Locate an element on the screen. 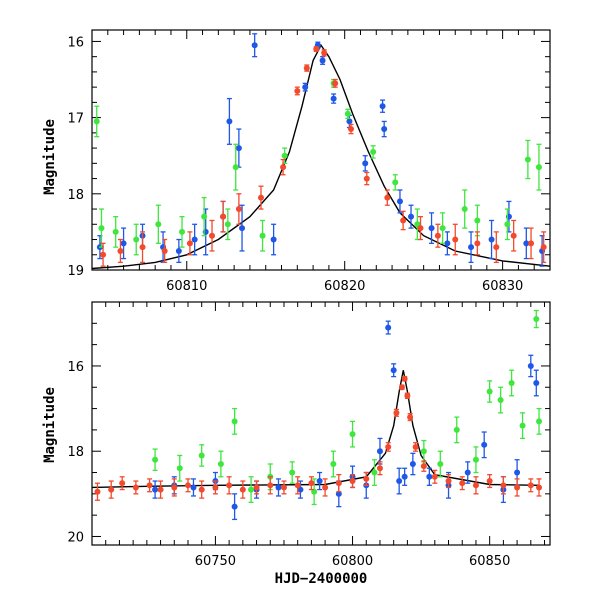 The width and height of the screenshot is (600, 600). y-tick-label: 17 is located at coordinates (75, 119).